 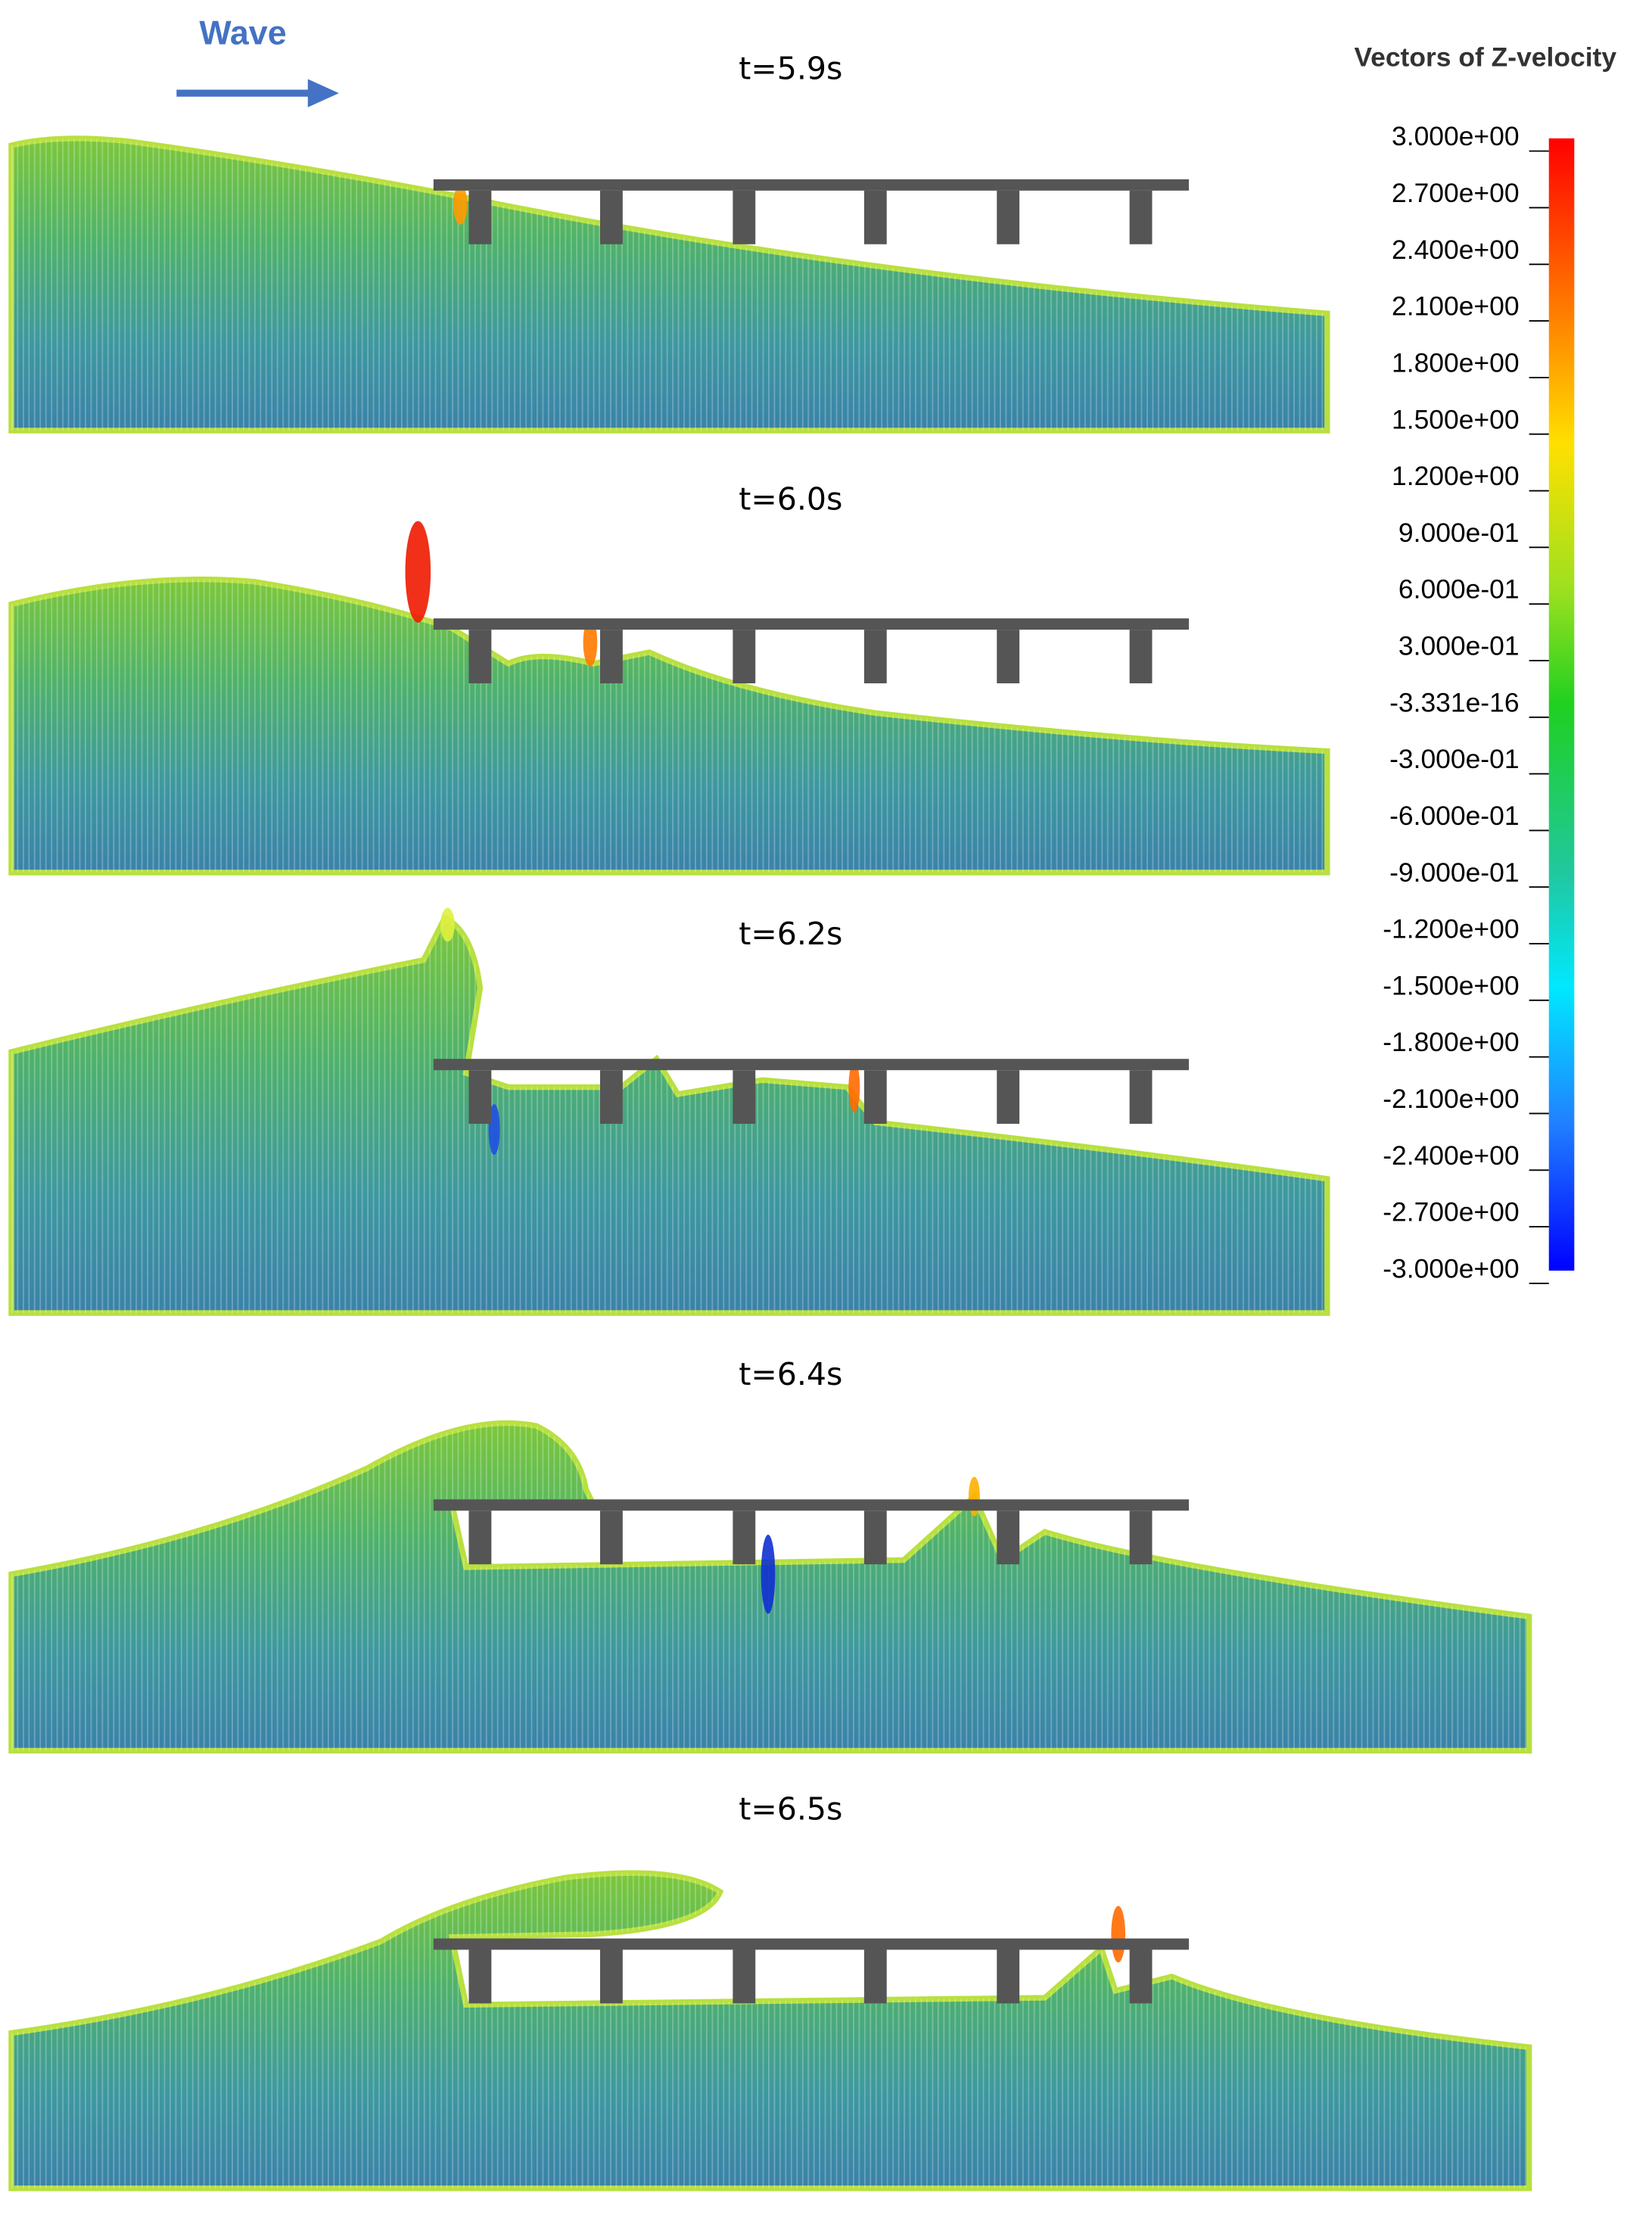 What do you see at coordinates (1451, 1099) in the screenshot?
I see `colorbar-tick-label: -2.100e+00` at bounding box center [1451, 1099].